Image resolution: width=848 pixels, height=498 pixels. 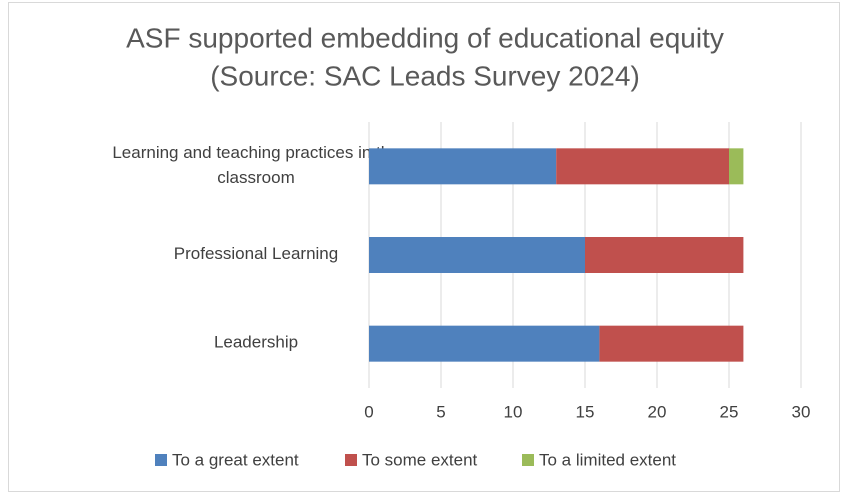 I want to click on x-tick-label: 15, so click(x=585, y=411).